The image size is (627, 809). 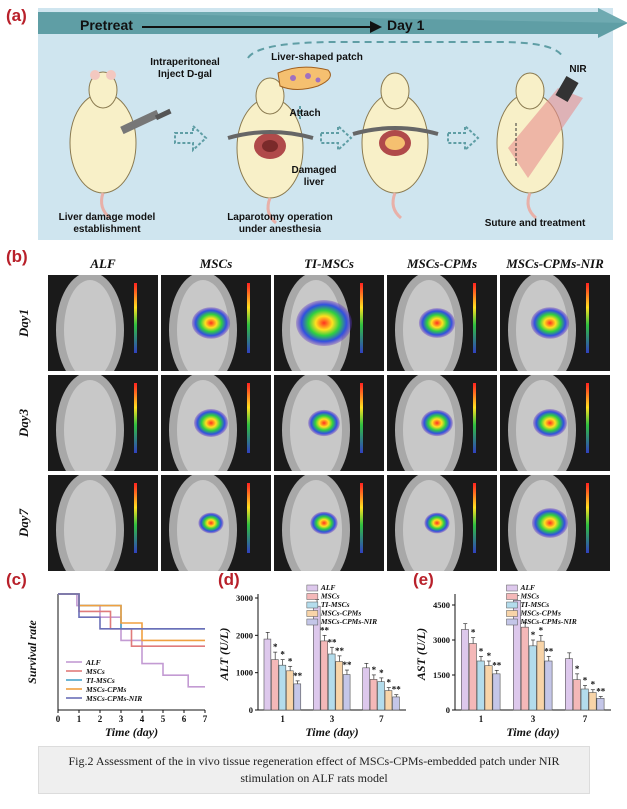 I want to click on inject-callout: Intraperitoneal Inject D-gal, so click(x=185, y=69).